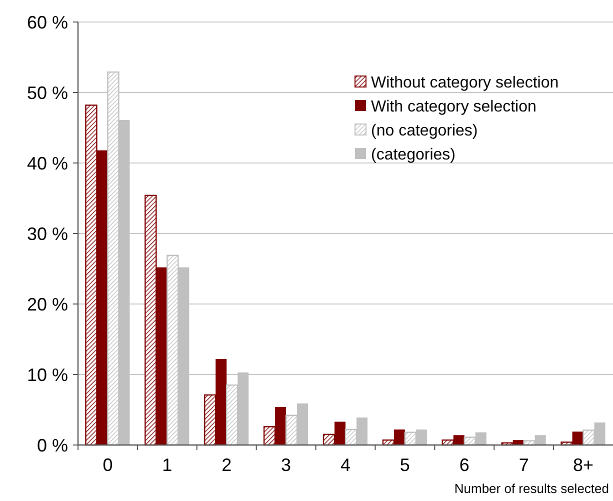 The width and height of the screenshot is (613, 501). I want to click on legend-label: With category selection, so click(453, 107).